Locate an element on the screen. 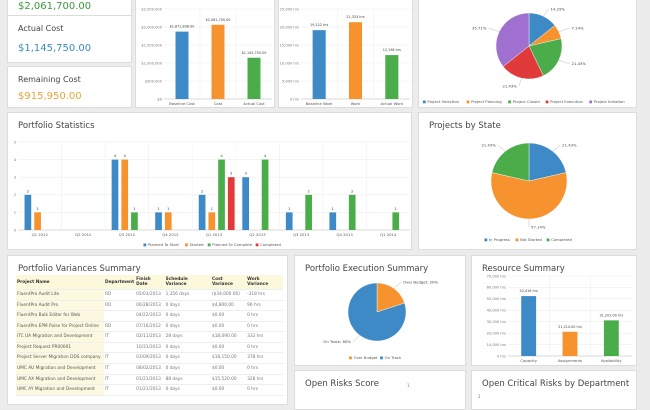  work-variance: -318 hrs is located at coordinates (264, 295).